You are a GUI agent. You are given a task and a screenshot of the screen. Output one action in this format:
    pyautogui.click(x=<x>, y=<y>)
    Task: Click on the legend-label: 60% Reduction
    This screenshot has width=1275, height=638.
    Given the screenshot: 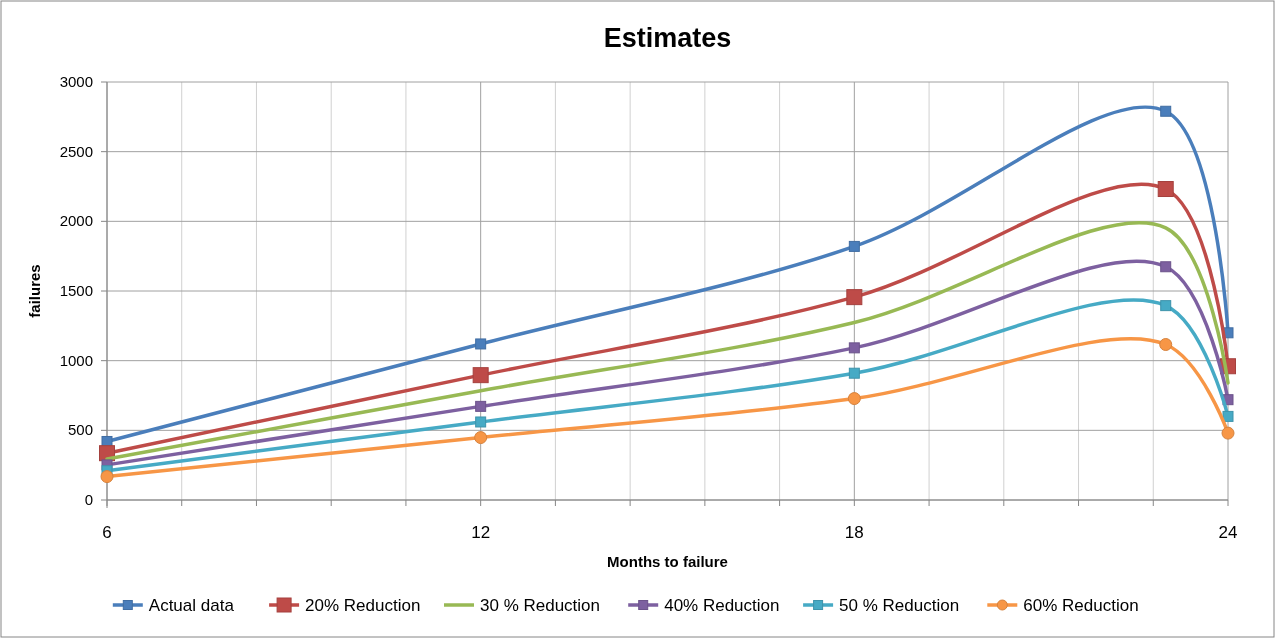 What is the action you would take?
    pyautogui.click(x=1081, y=605)
    